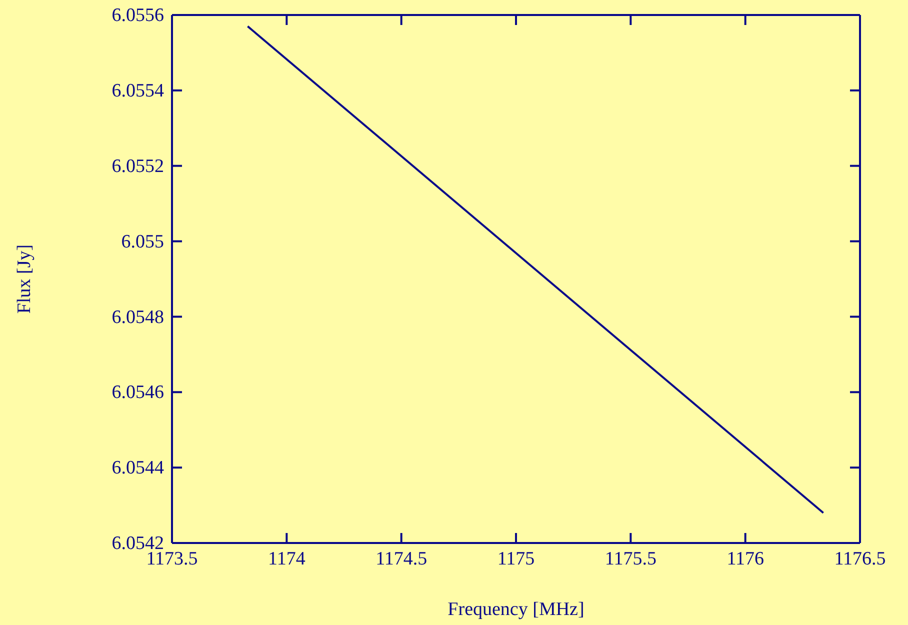 The width and height of the screenshot is (908, 625). I want to click on y-axis-title: Flux [Jy], so click(24, 279).